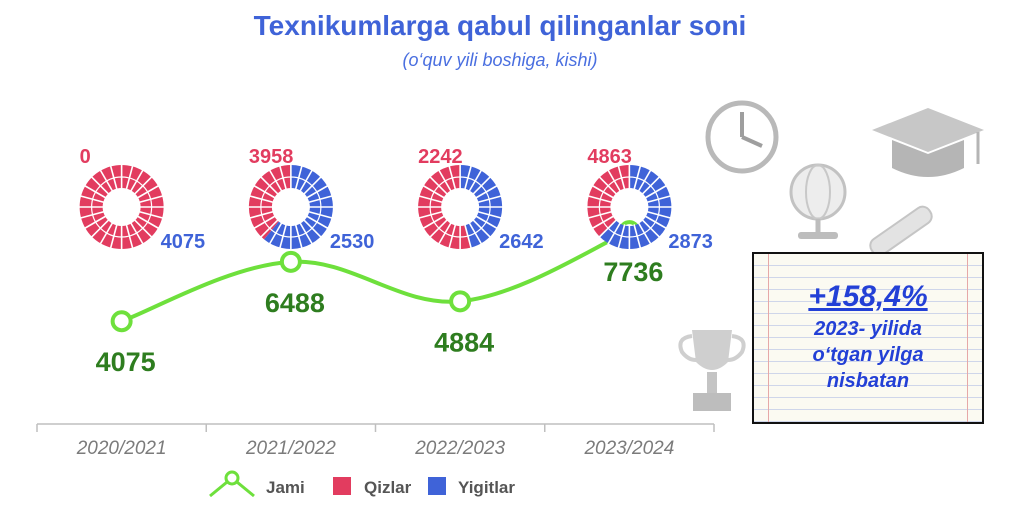 The image size is (1029, 510). Describe the element at coordinates (459, 448) in the screenshot. I see `x-tick-label: 2022/2023` at that location.